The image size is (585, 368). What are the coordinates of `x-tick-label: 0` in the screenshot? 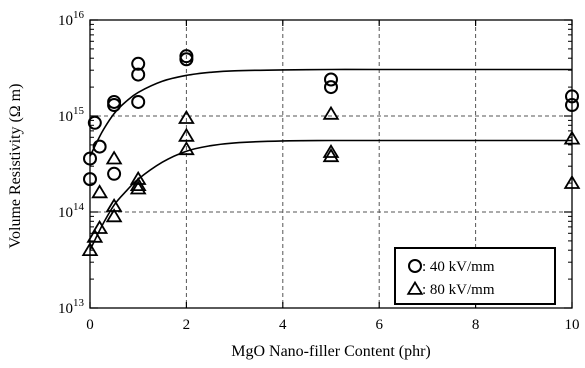 It's located at (90, 325).